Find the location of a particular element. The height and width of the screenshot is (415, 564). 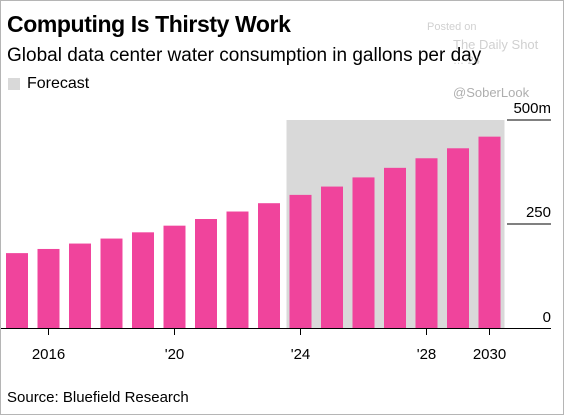

y-tick-label-0: 0 is located at coordinates (547, 317).